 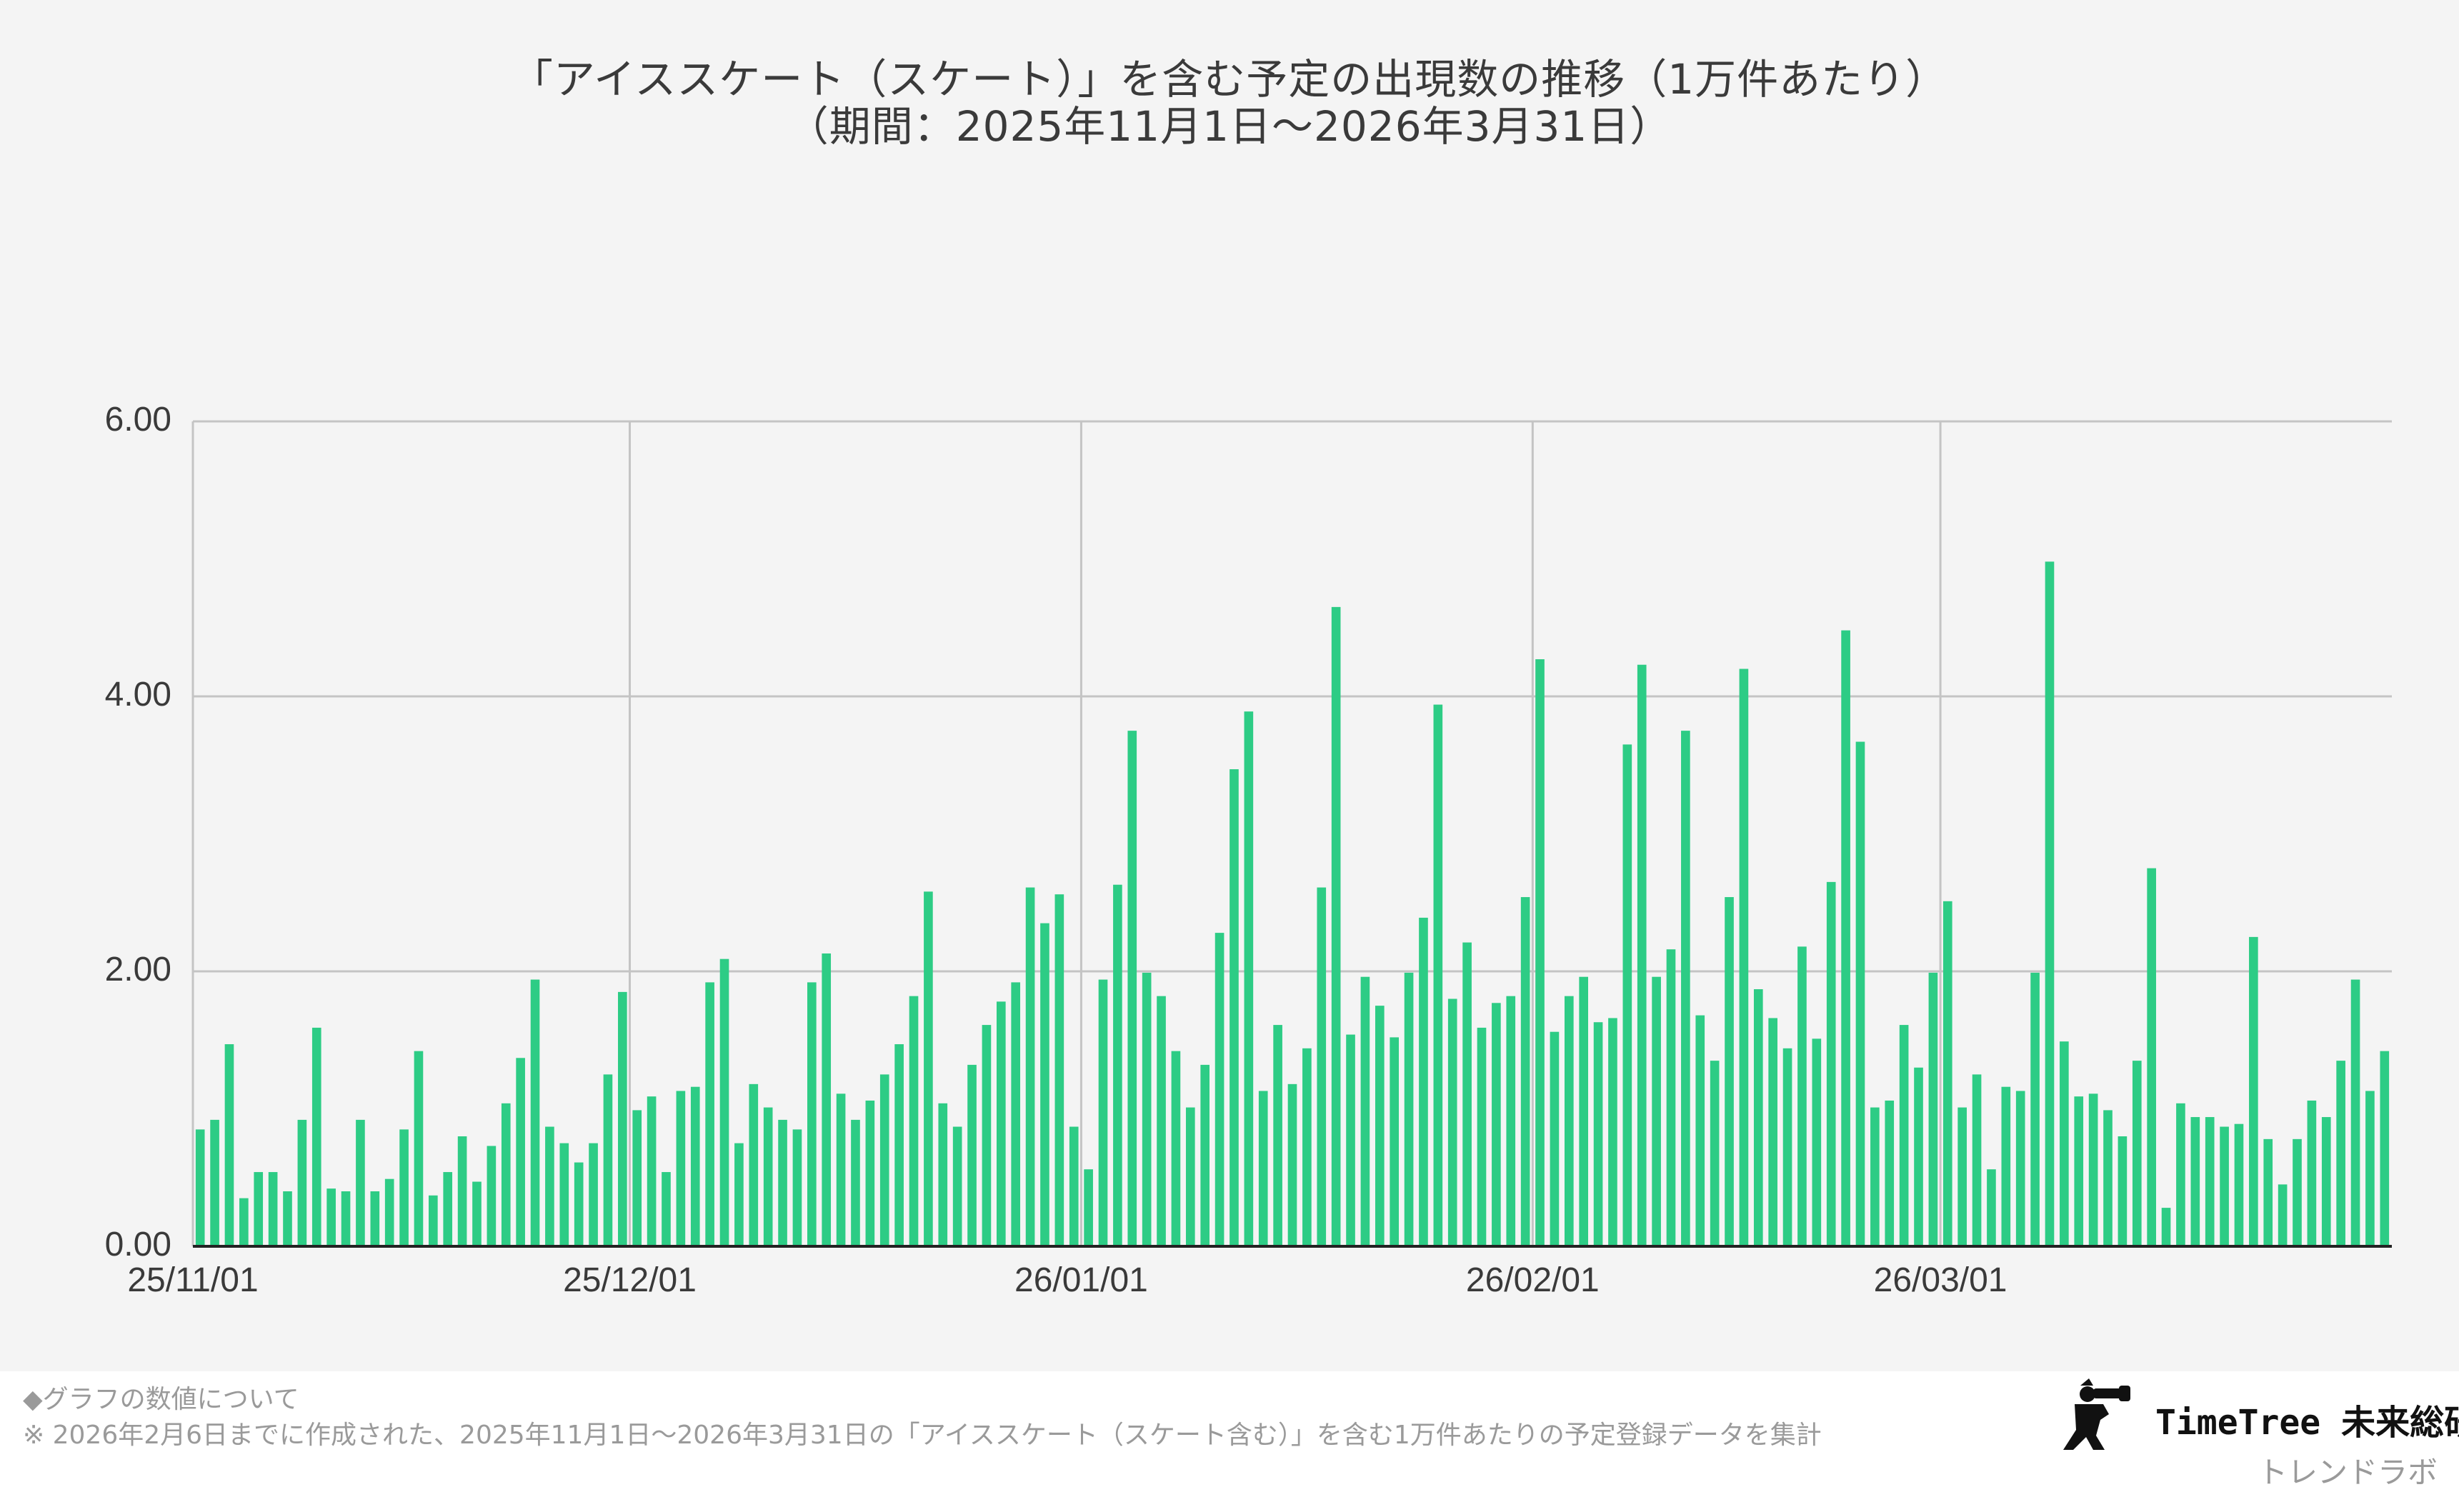 What do you see at coordinates (2347, 1472) in the screenshot?
I see `brand-sub: トレンドラボ` at bounding box center [2347, 1472].